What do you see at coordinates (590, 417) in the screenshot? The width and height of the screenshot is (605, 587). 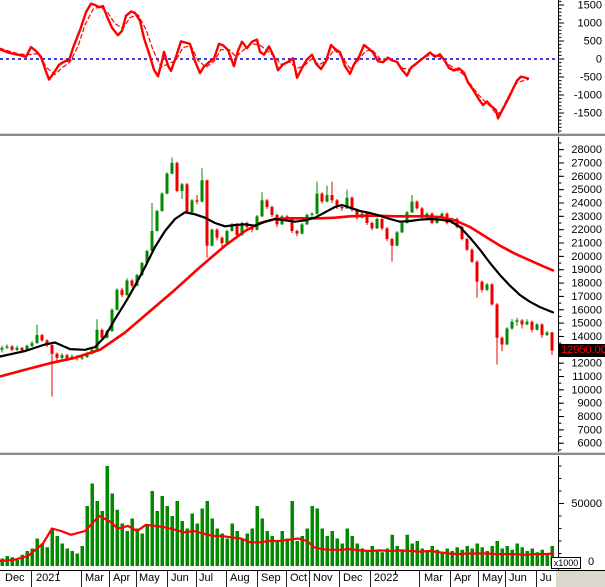 I see `y-tick-label: 8000` at bounding box center [590, 417].